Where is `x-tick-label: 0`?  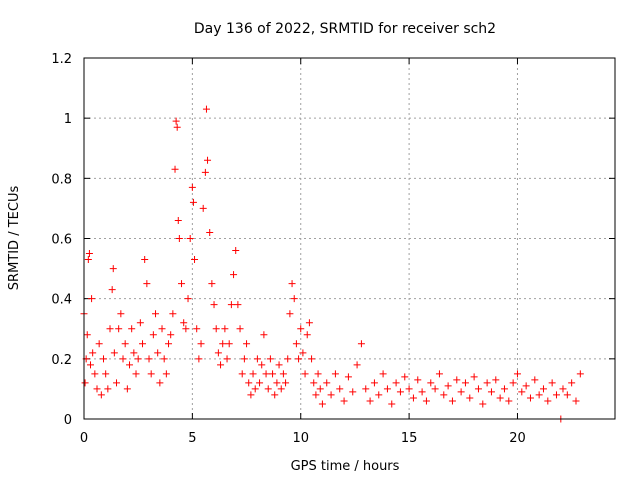 x-tick-label: 0 is located at coordinates (84, 438).